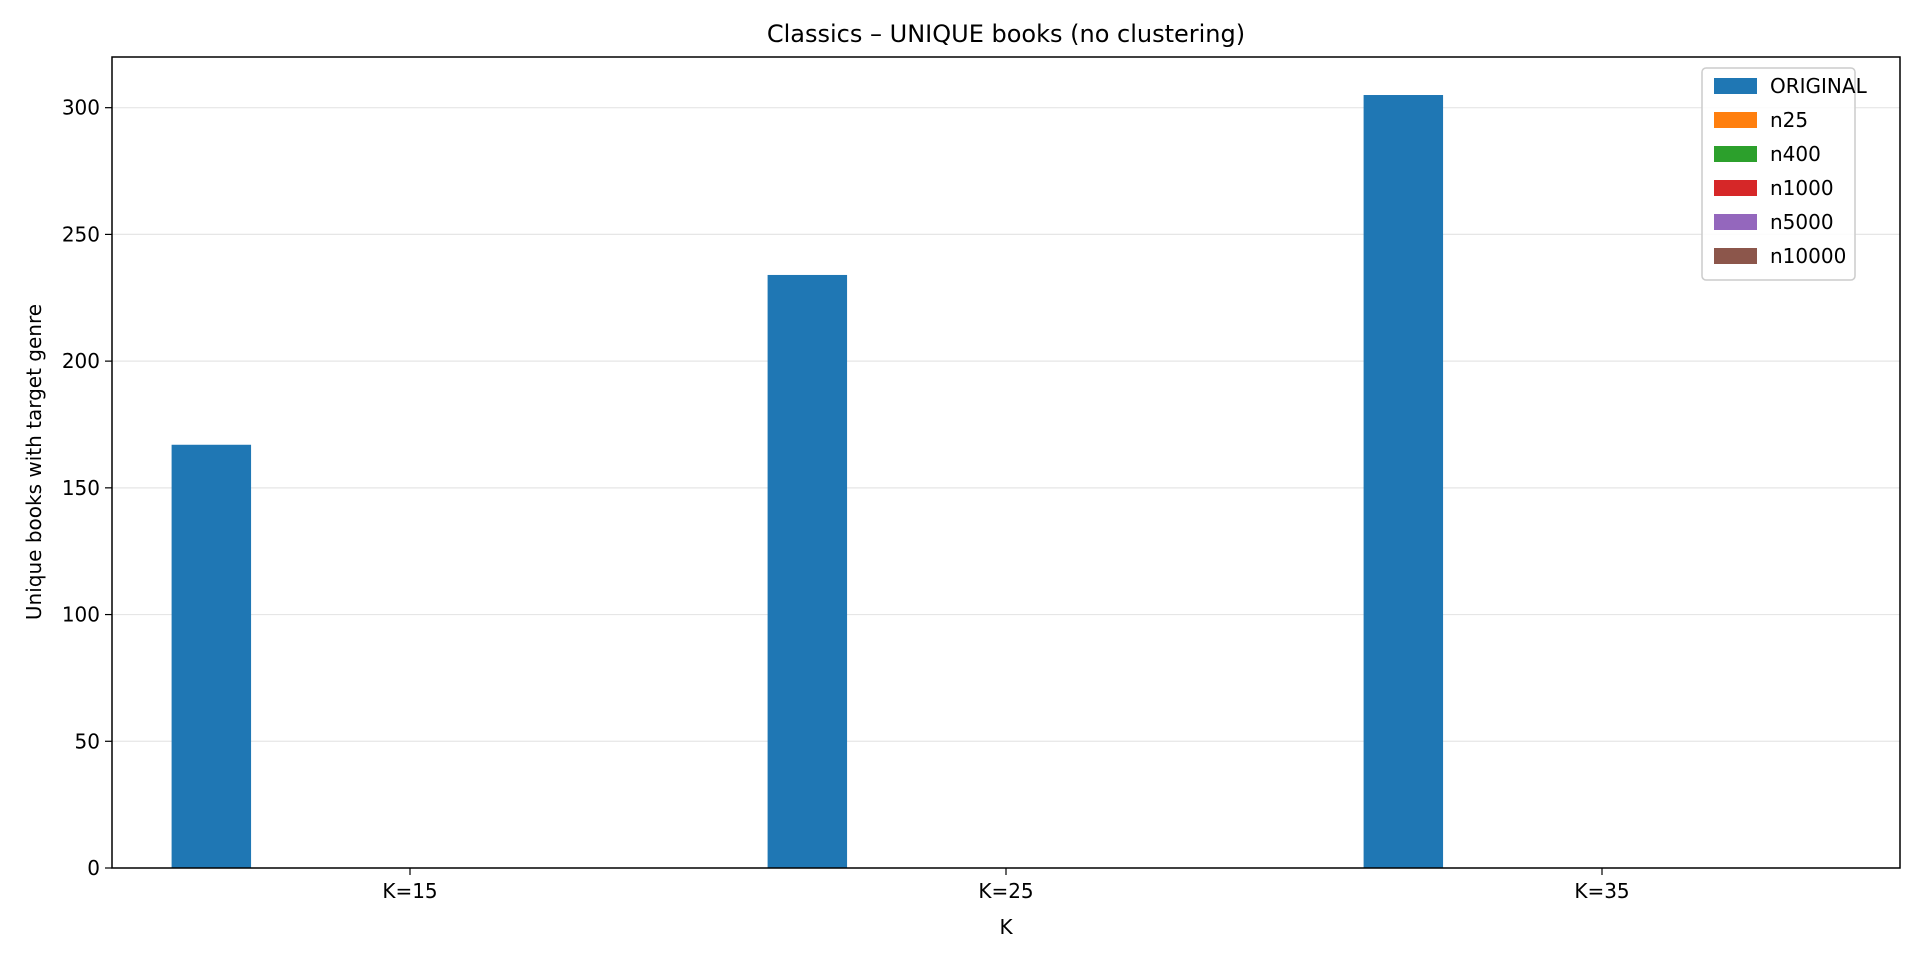 The image size is (1920, 960). What do you see at coordinates (211, 656) in the screenshot?
I see `bar-ORIGINAL-K=15` at bounding box center [211, 656].